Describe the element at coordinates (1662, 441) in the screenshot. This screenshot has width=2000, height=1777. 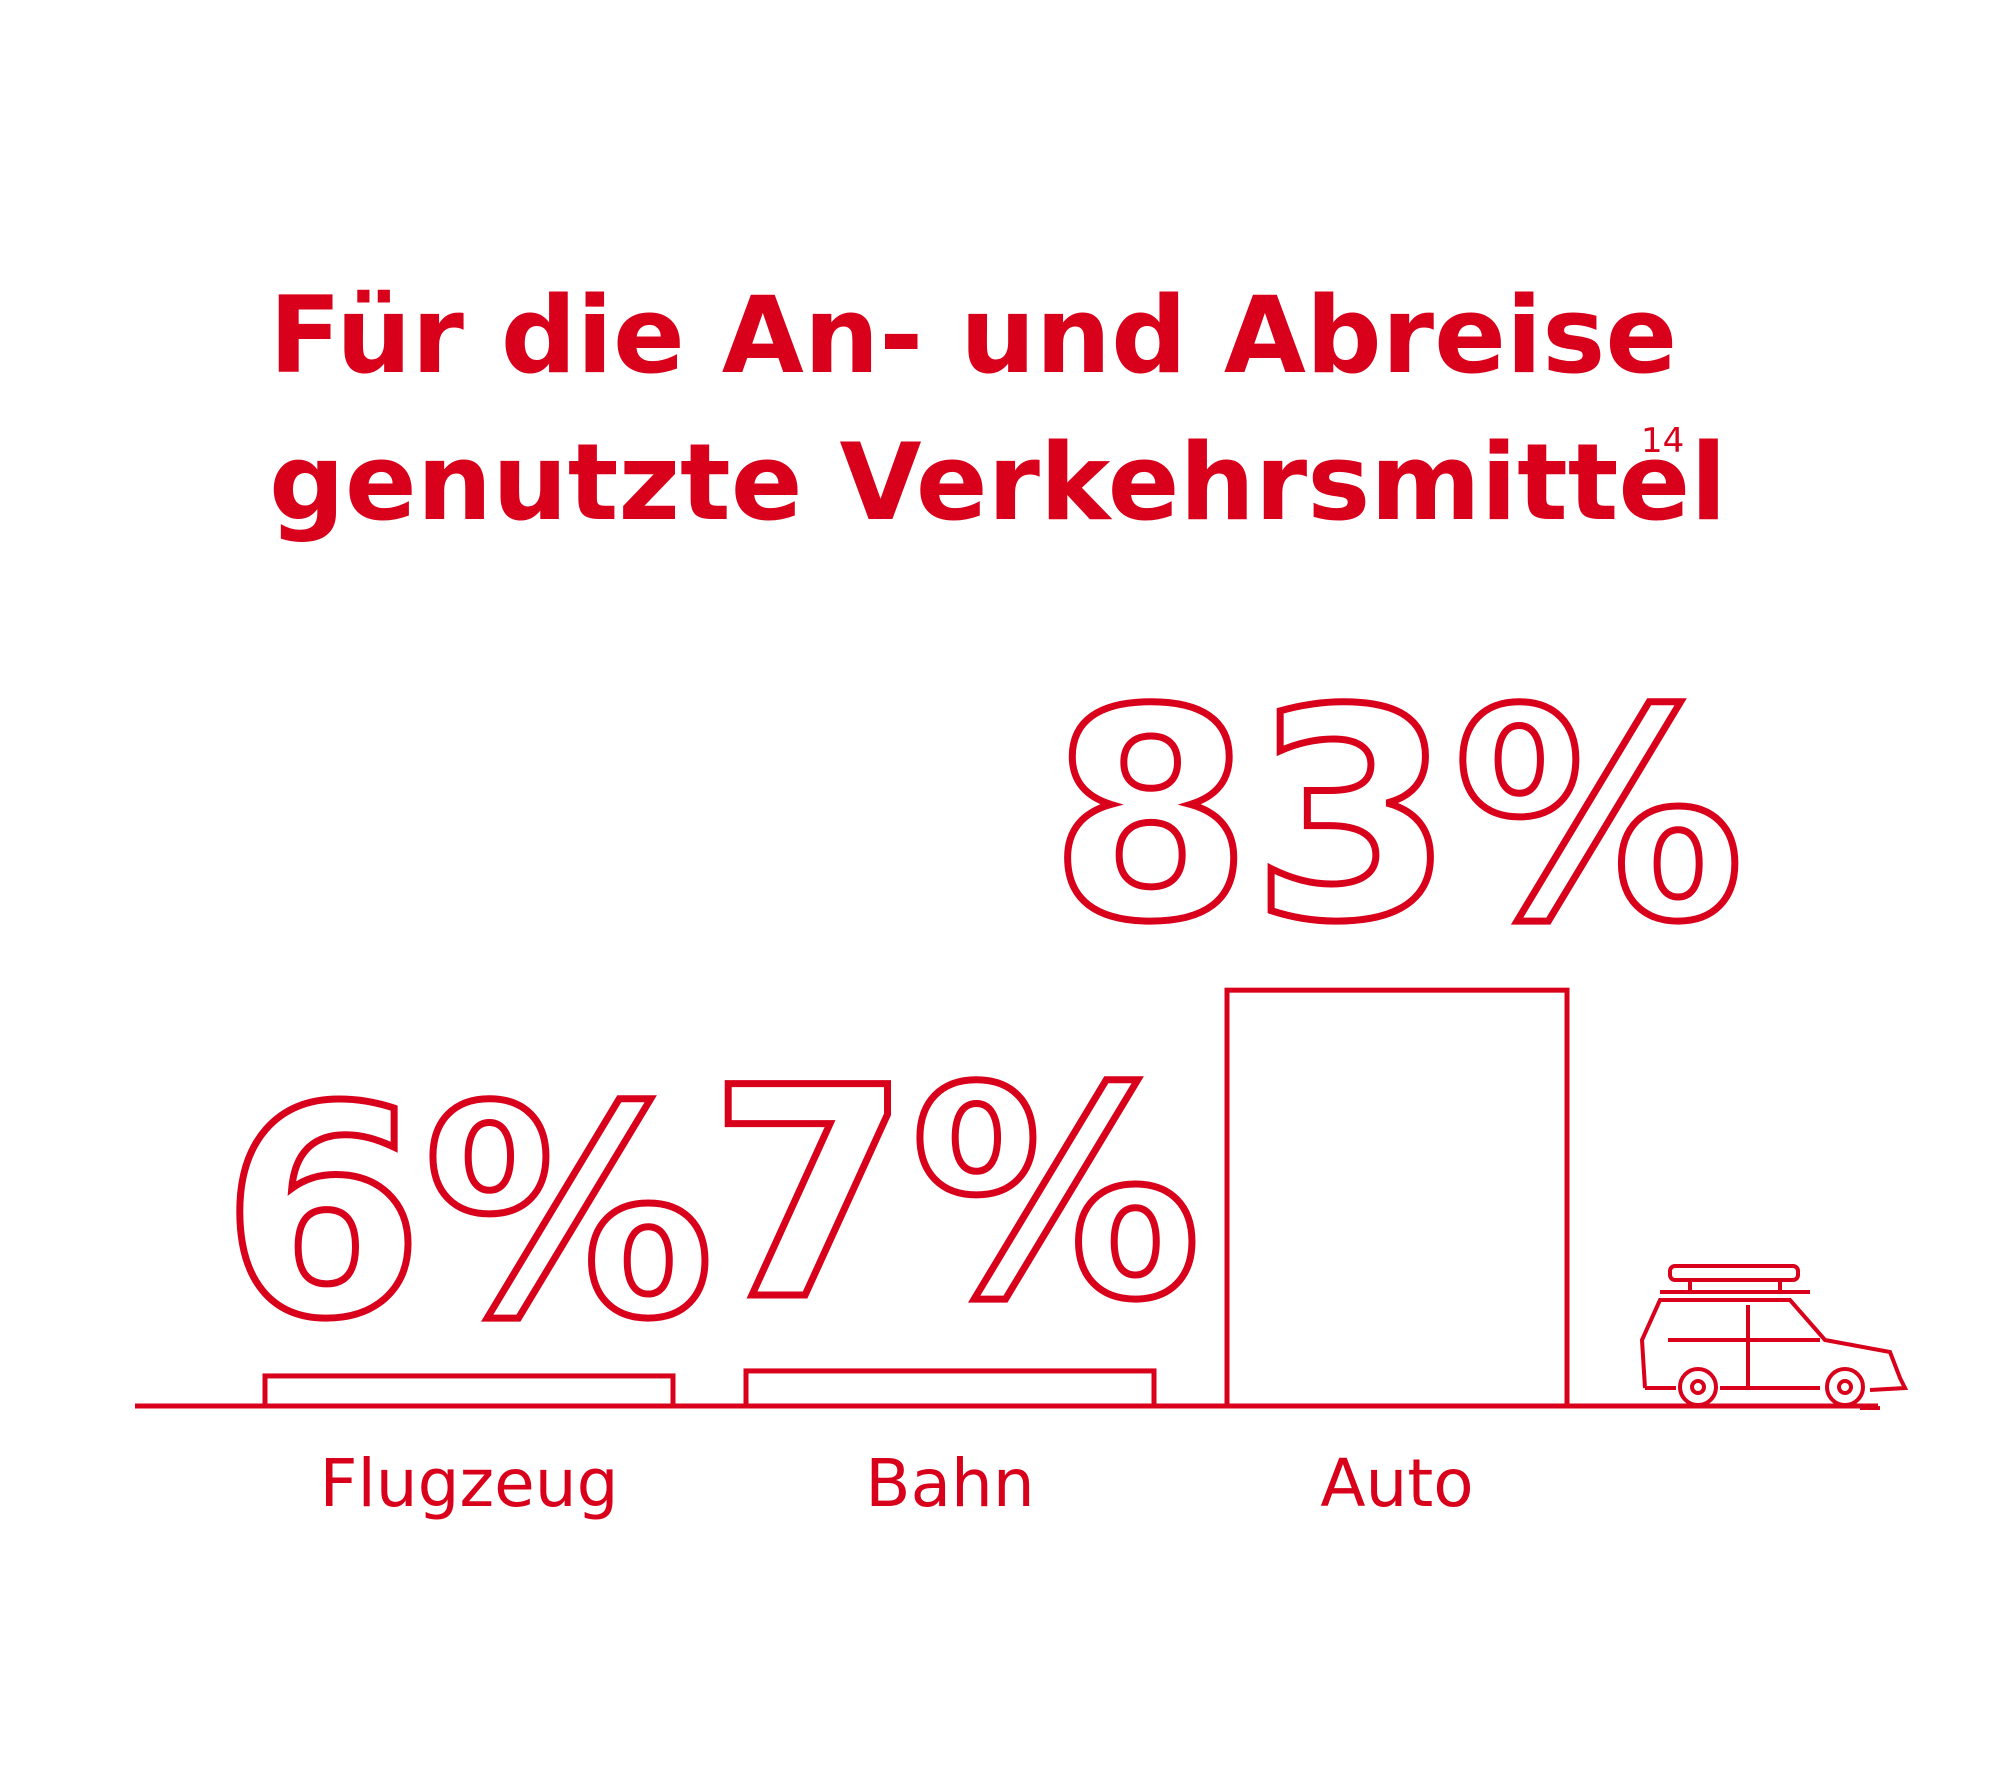
I see `footnote-marker: 14` at that location.